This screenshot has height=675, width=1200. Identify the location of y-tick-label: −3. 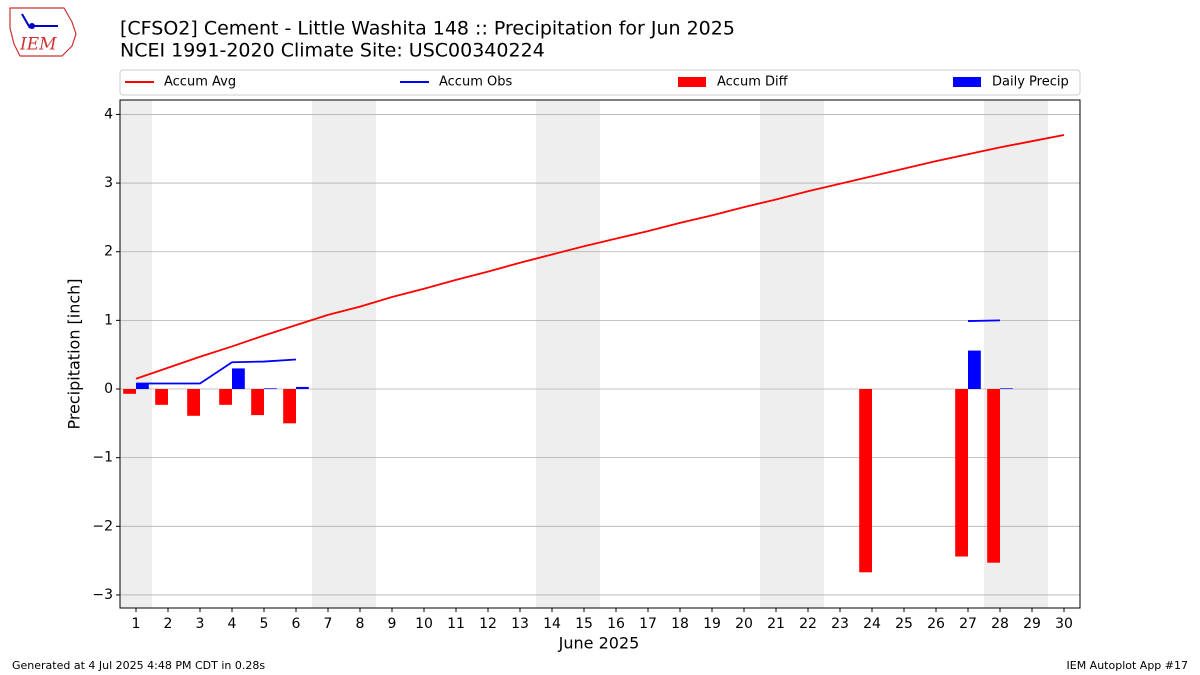
(102, 595).